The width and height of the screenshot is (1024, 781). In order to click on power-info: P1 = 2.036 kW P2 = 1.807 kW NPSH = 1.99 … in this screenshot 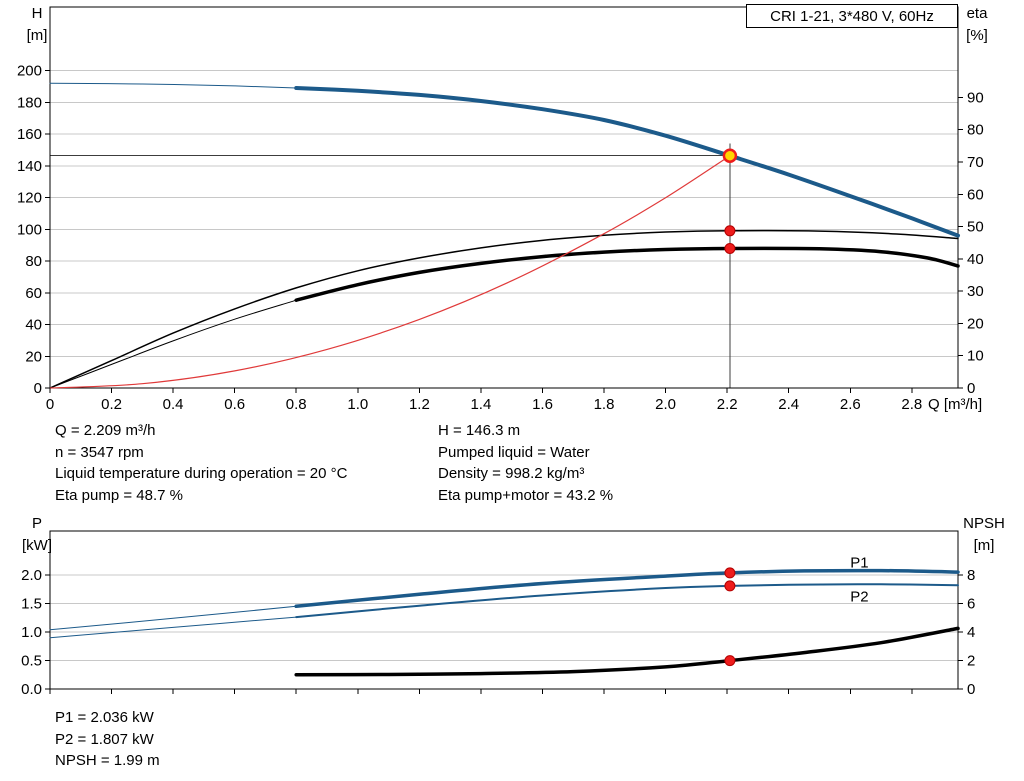, I will do `click(107, 739)`.